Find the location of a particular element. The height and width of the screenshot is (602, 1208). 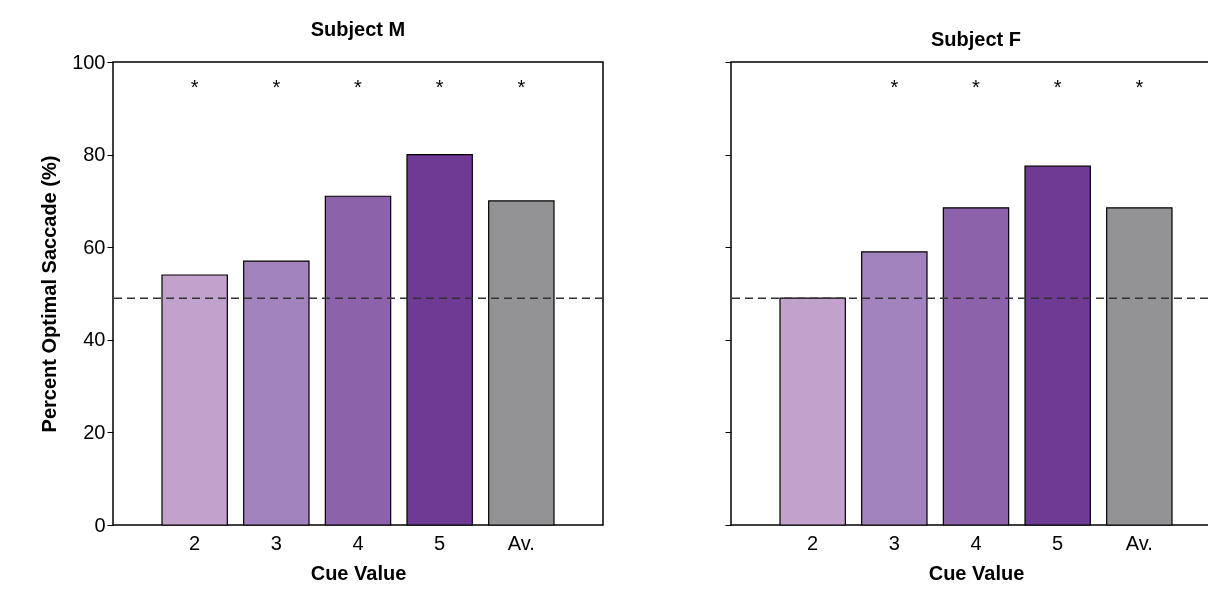

y-tick-label: 100 is located at coordinates (89, 61).